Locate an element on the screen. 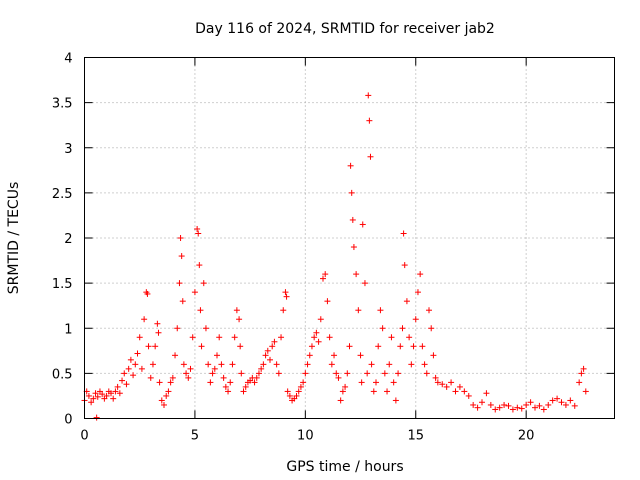  x-tick-label: 0 is located at coordinates (84, 436).